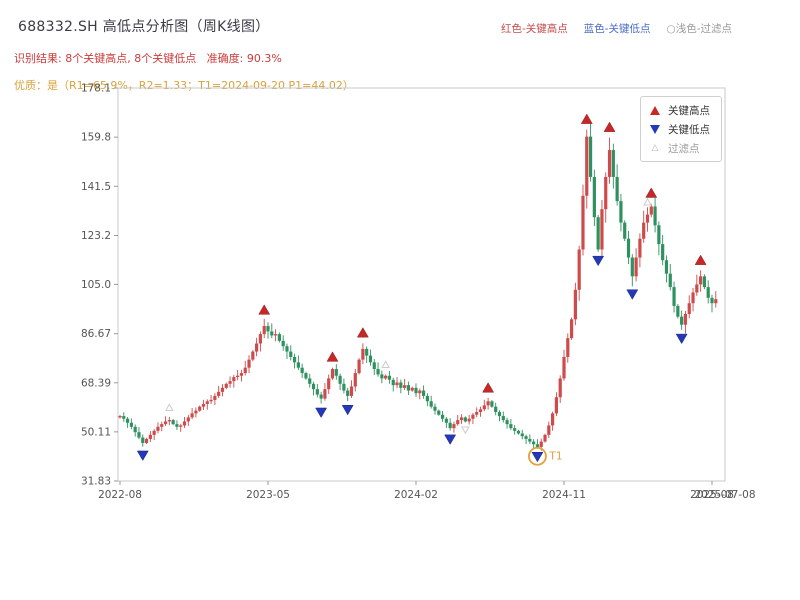 The width and height of the screenshot is (800, 600). Describe the element at coordinates (684, 148) in the screenshot. I see `legend-item-label: 过滤点` at that location.